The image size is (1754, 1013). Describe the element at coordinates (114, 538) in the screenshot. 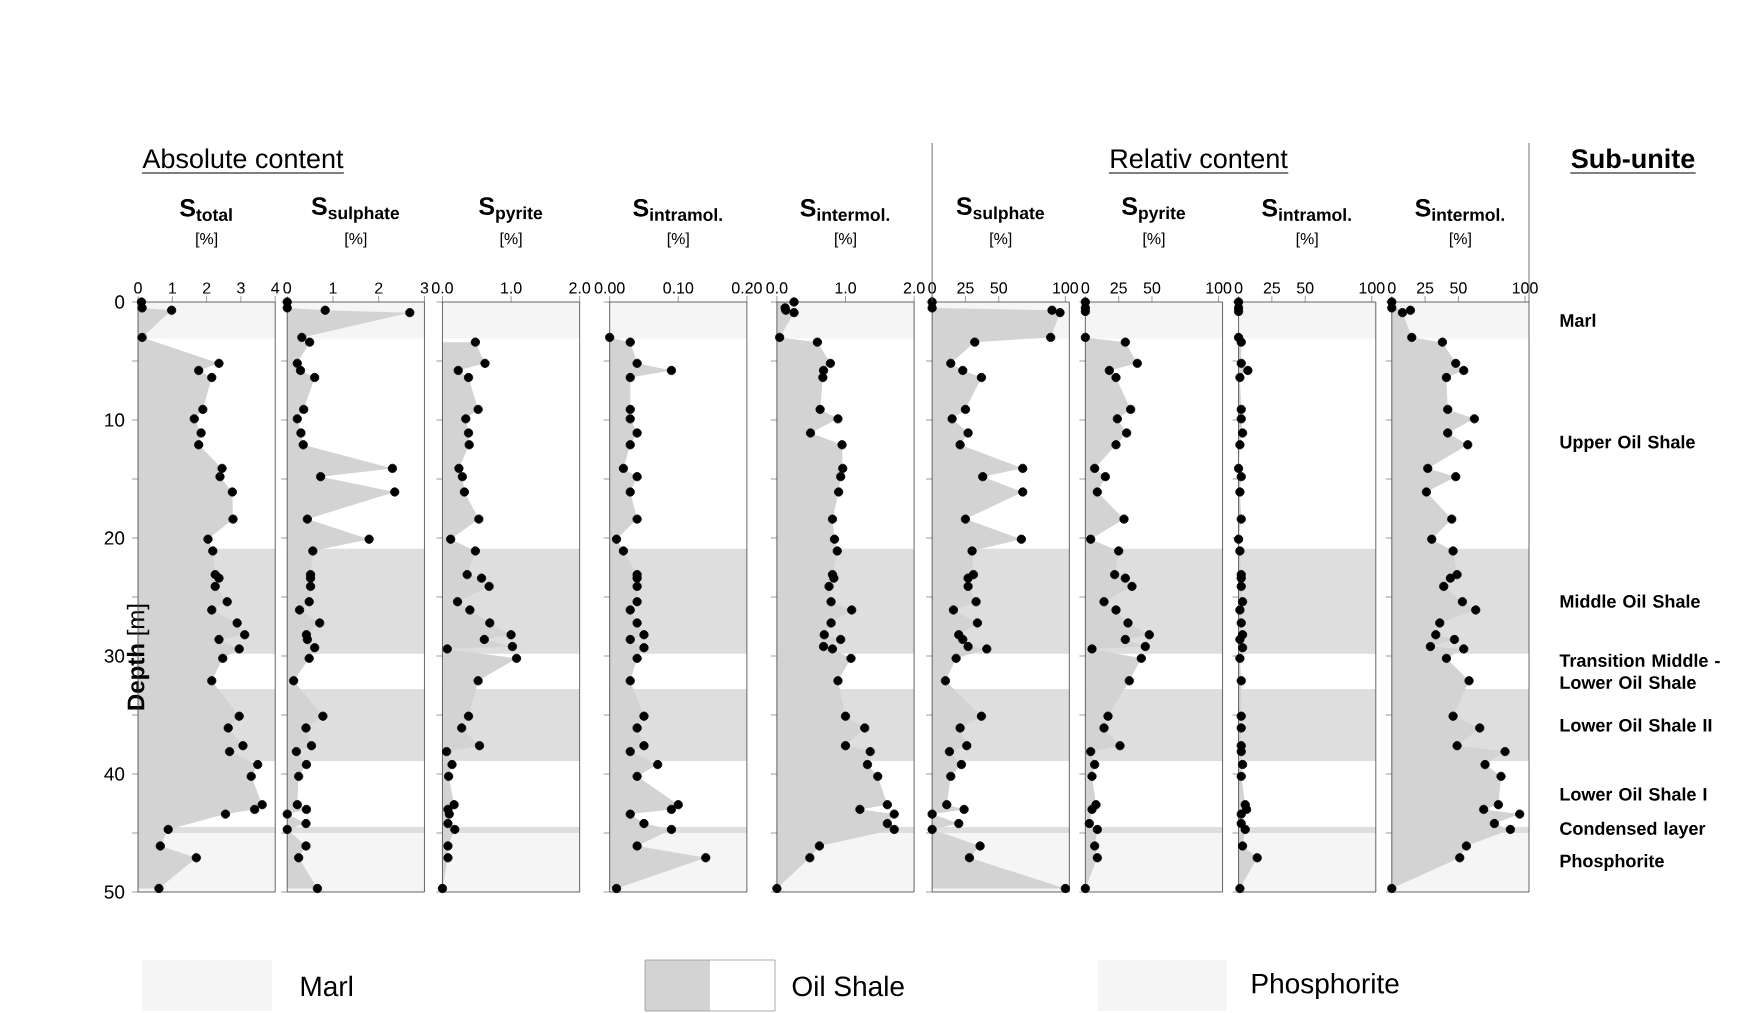

I see `y-tick-label: 20` at that location.